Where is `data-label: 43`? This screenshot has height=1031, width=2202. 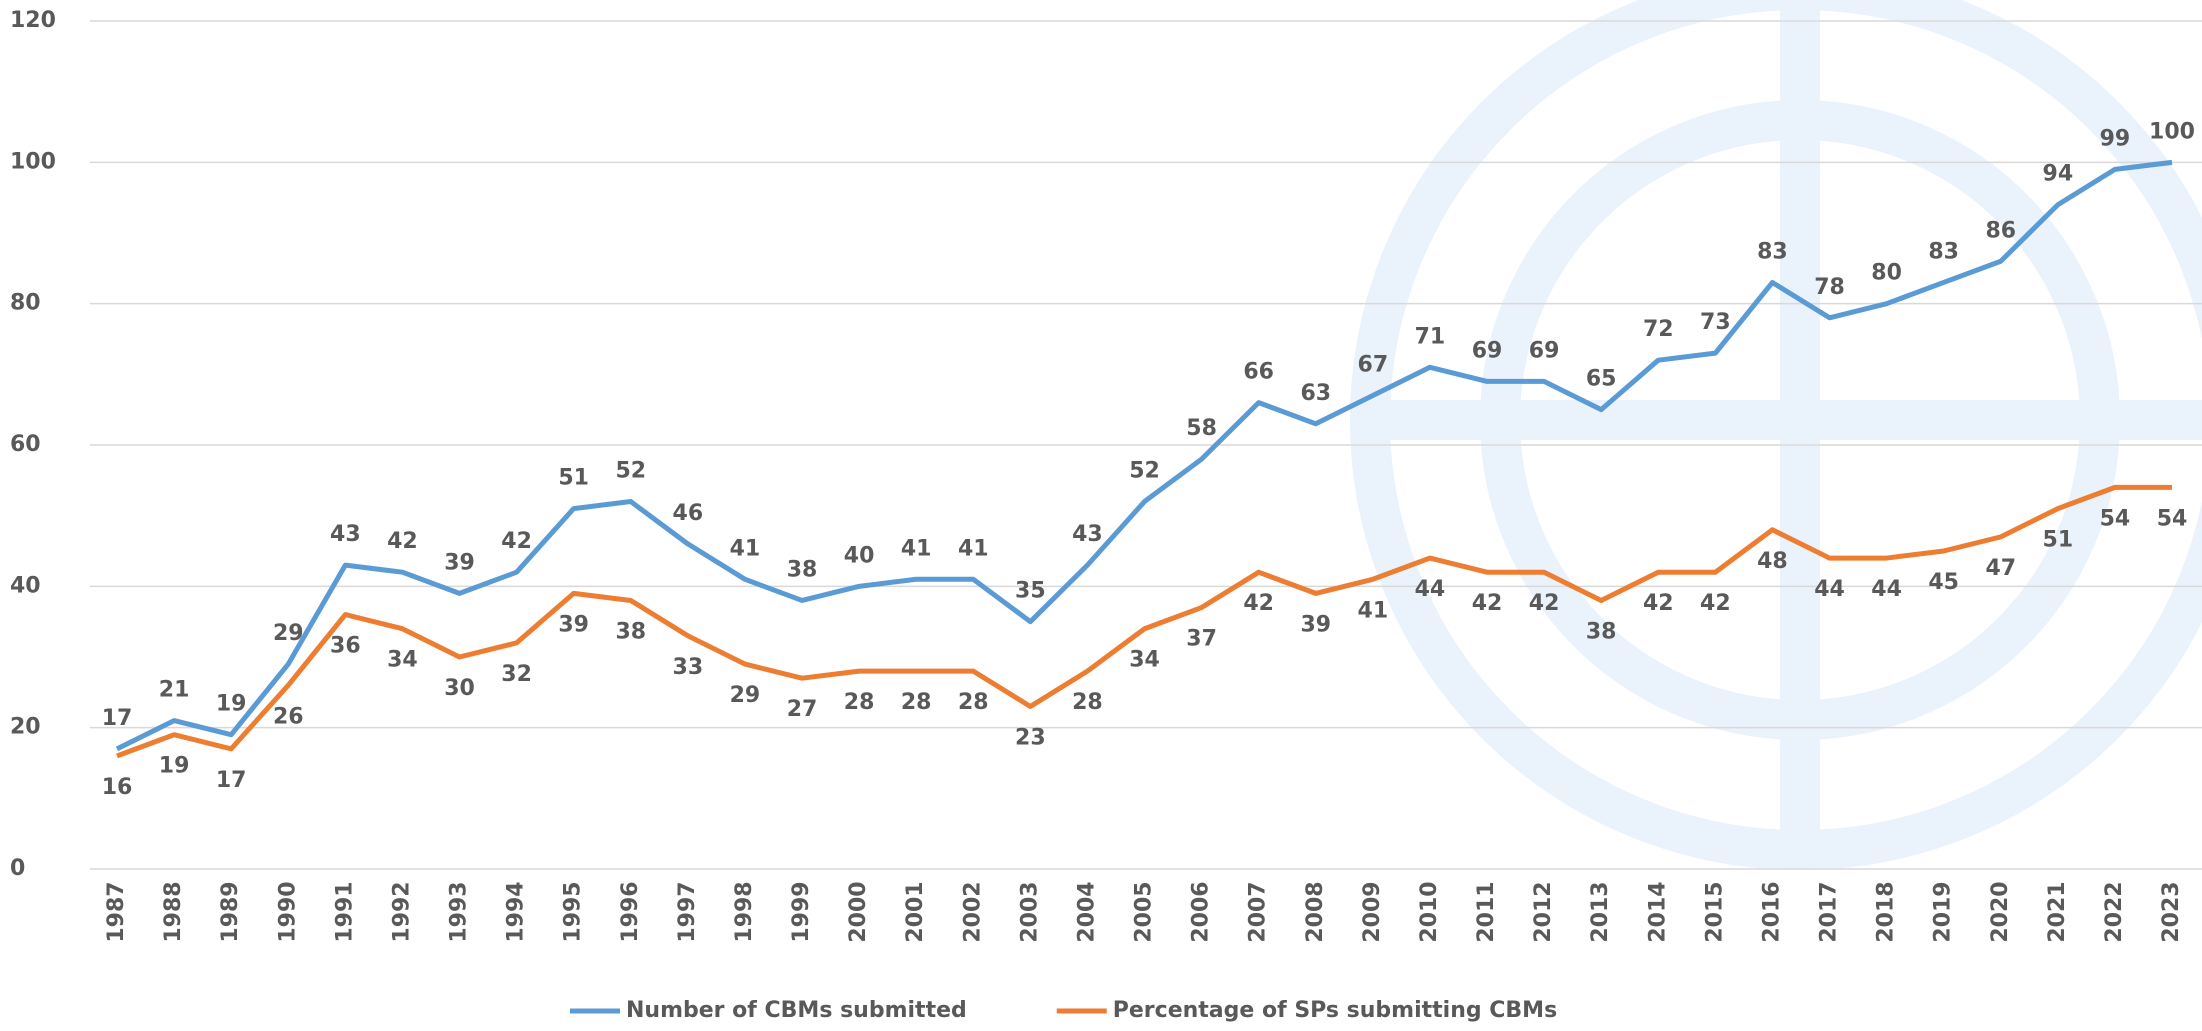
data-label: 43 is located at coordinates (1087, 534).